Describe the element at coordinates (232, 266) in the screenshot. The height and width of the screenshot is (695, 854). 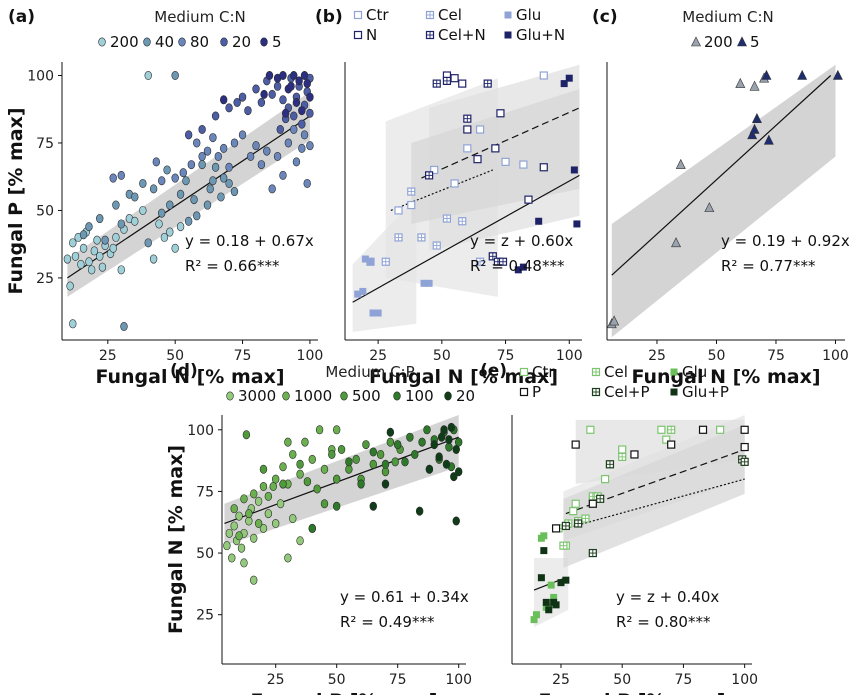
I see `r-squared: R² = 0.66***` at that location.